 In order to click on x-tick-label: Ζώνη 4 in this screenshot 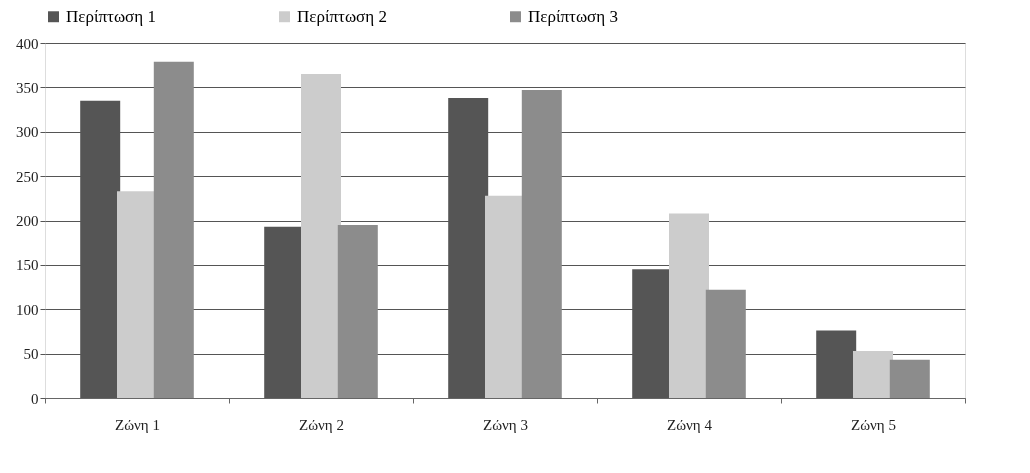, I will do `click(690, 424)`.